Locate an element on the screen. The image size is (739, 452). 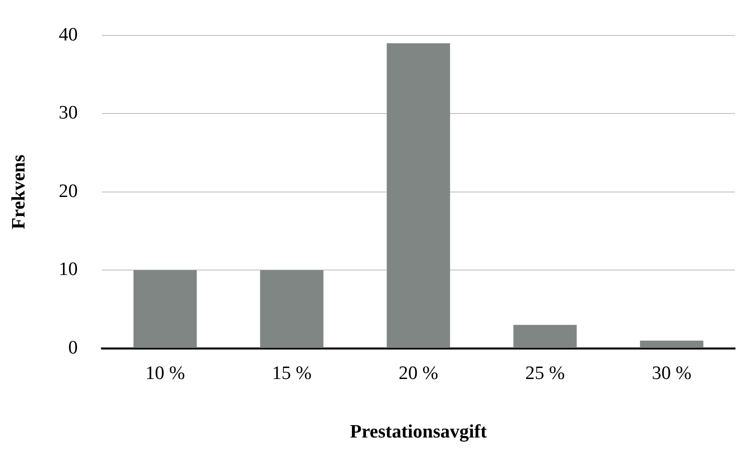
y-tick-label: 10 is located at coordinates (68, 269).